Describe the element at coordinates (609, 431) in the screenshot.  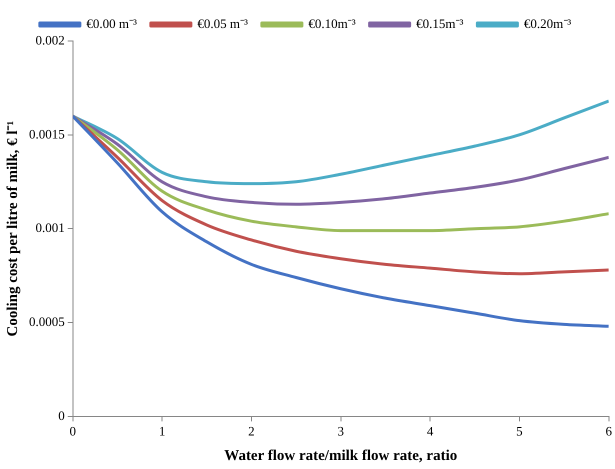
I see `x-tick-label: 6` at that location.